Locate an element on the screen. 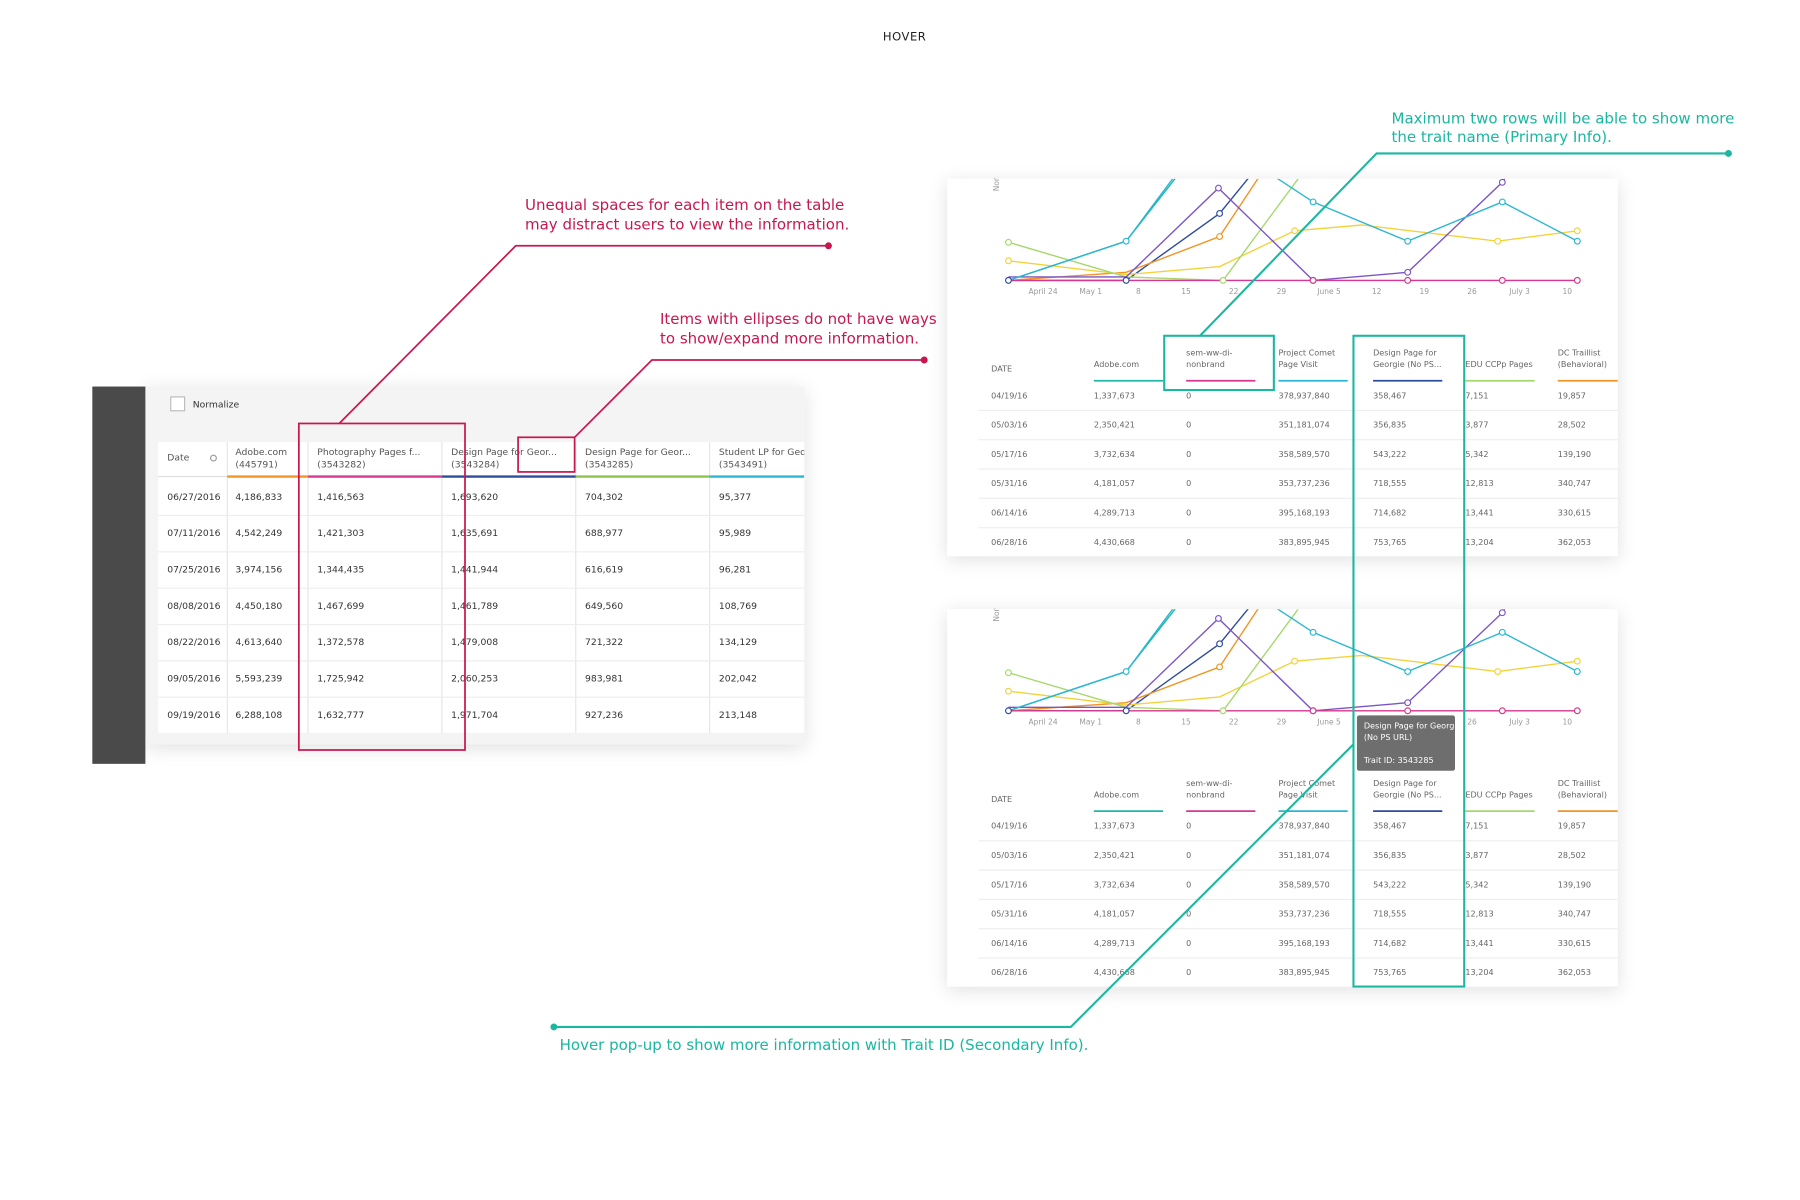 This screenshot has height=1200, width=1800. normalize-checkbox is located at coordinates (178, 404).